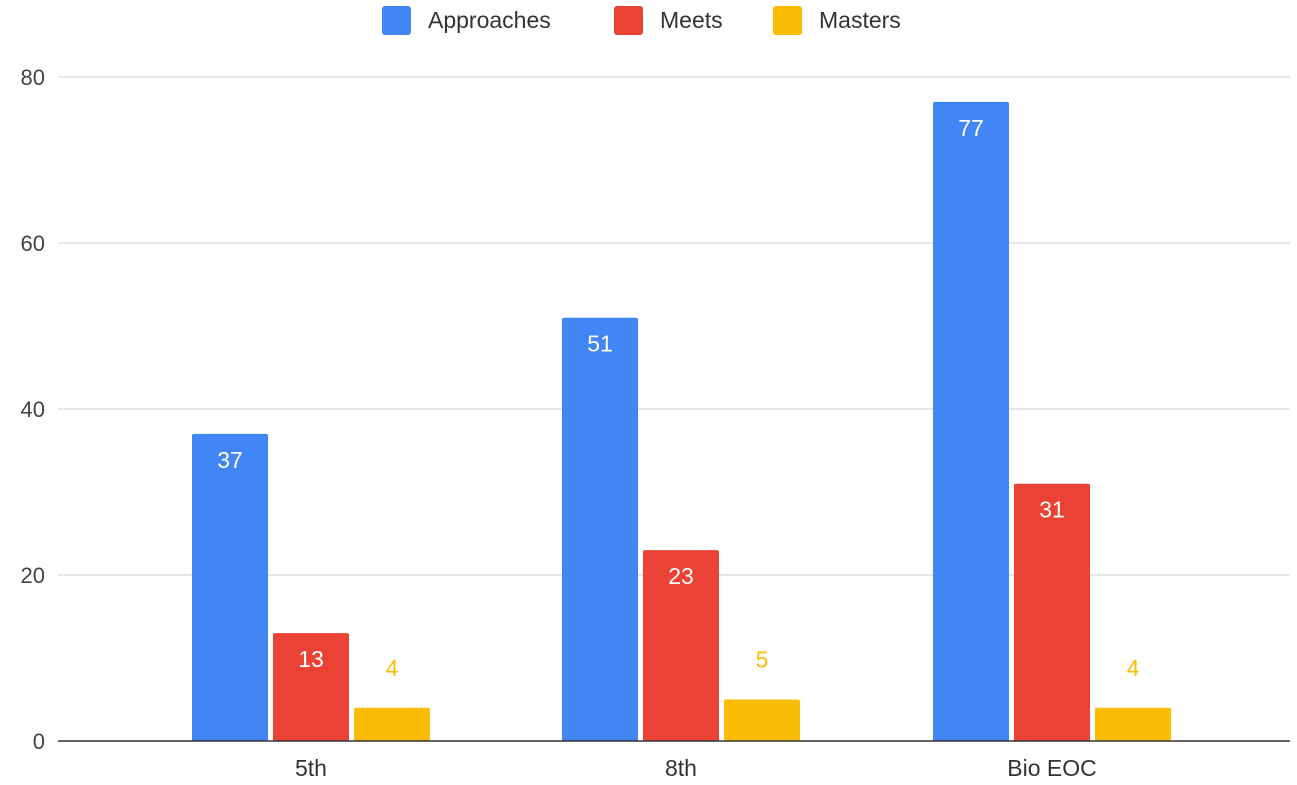 The height and width of the screenshot is (785, 1297). What do you see at coordinates (762, 660) in the screenshot?
I see `data-label: 5` at bounding box center [762, 660].